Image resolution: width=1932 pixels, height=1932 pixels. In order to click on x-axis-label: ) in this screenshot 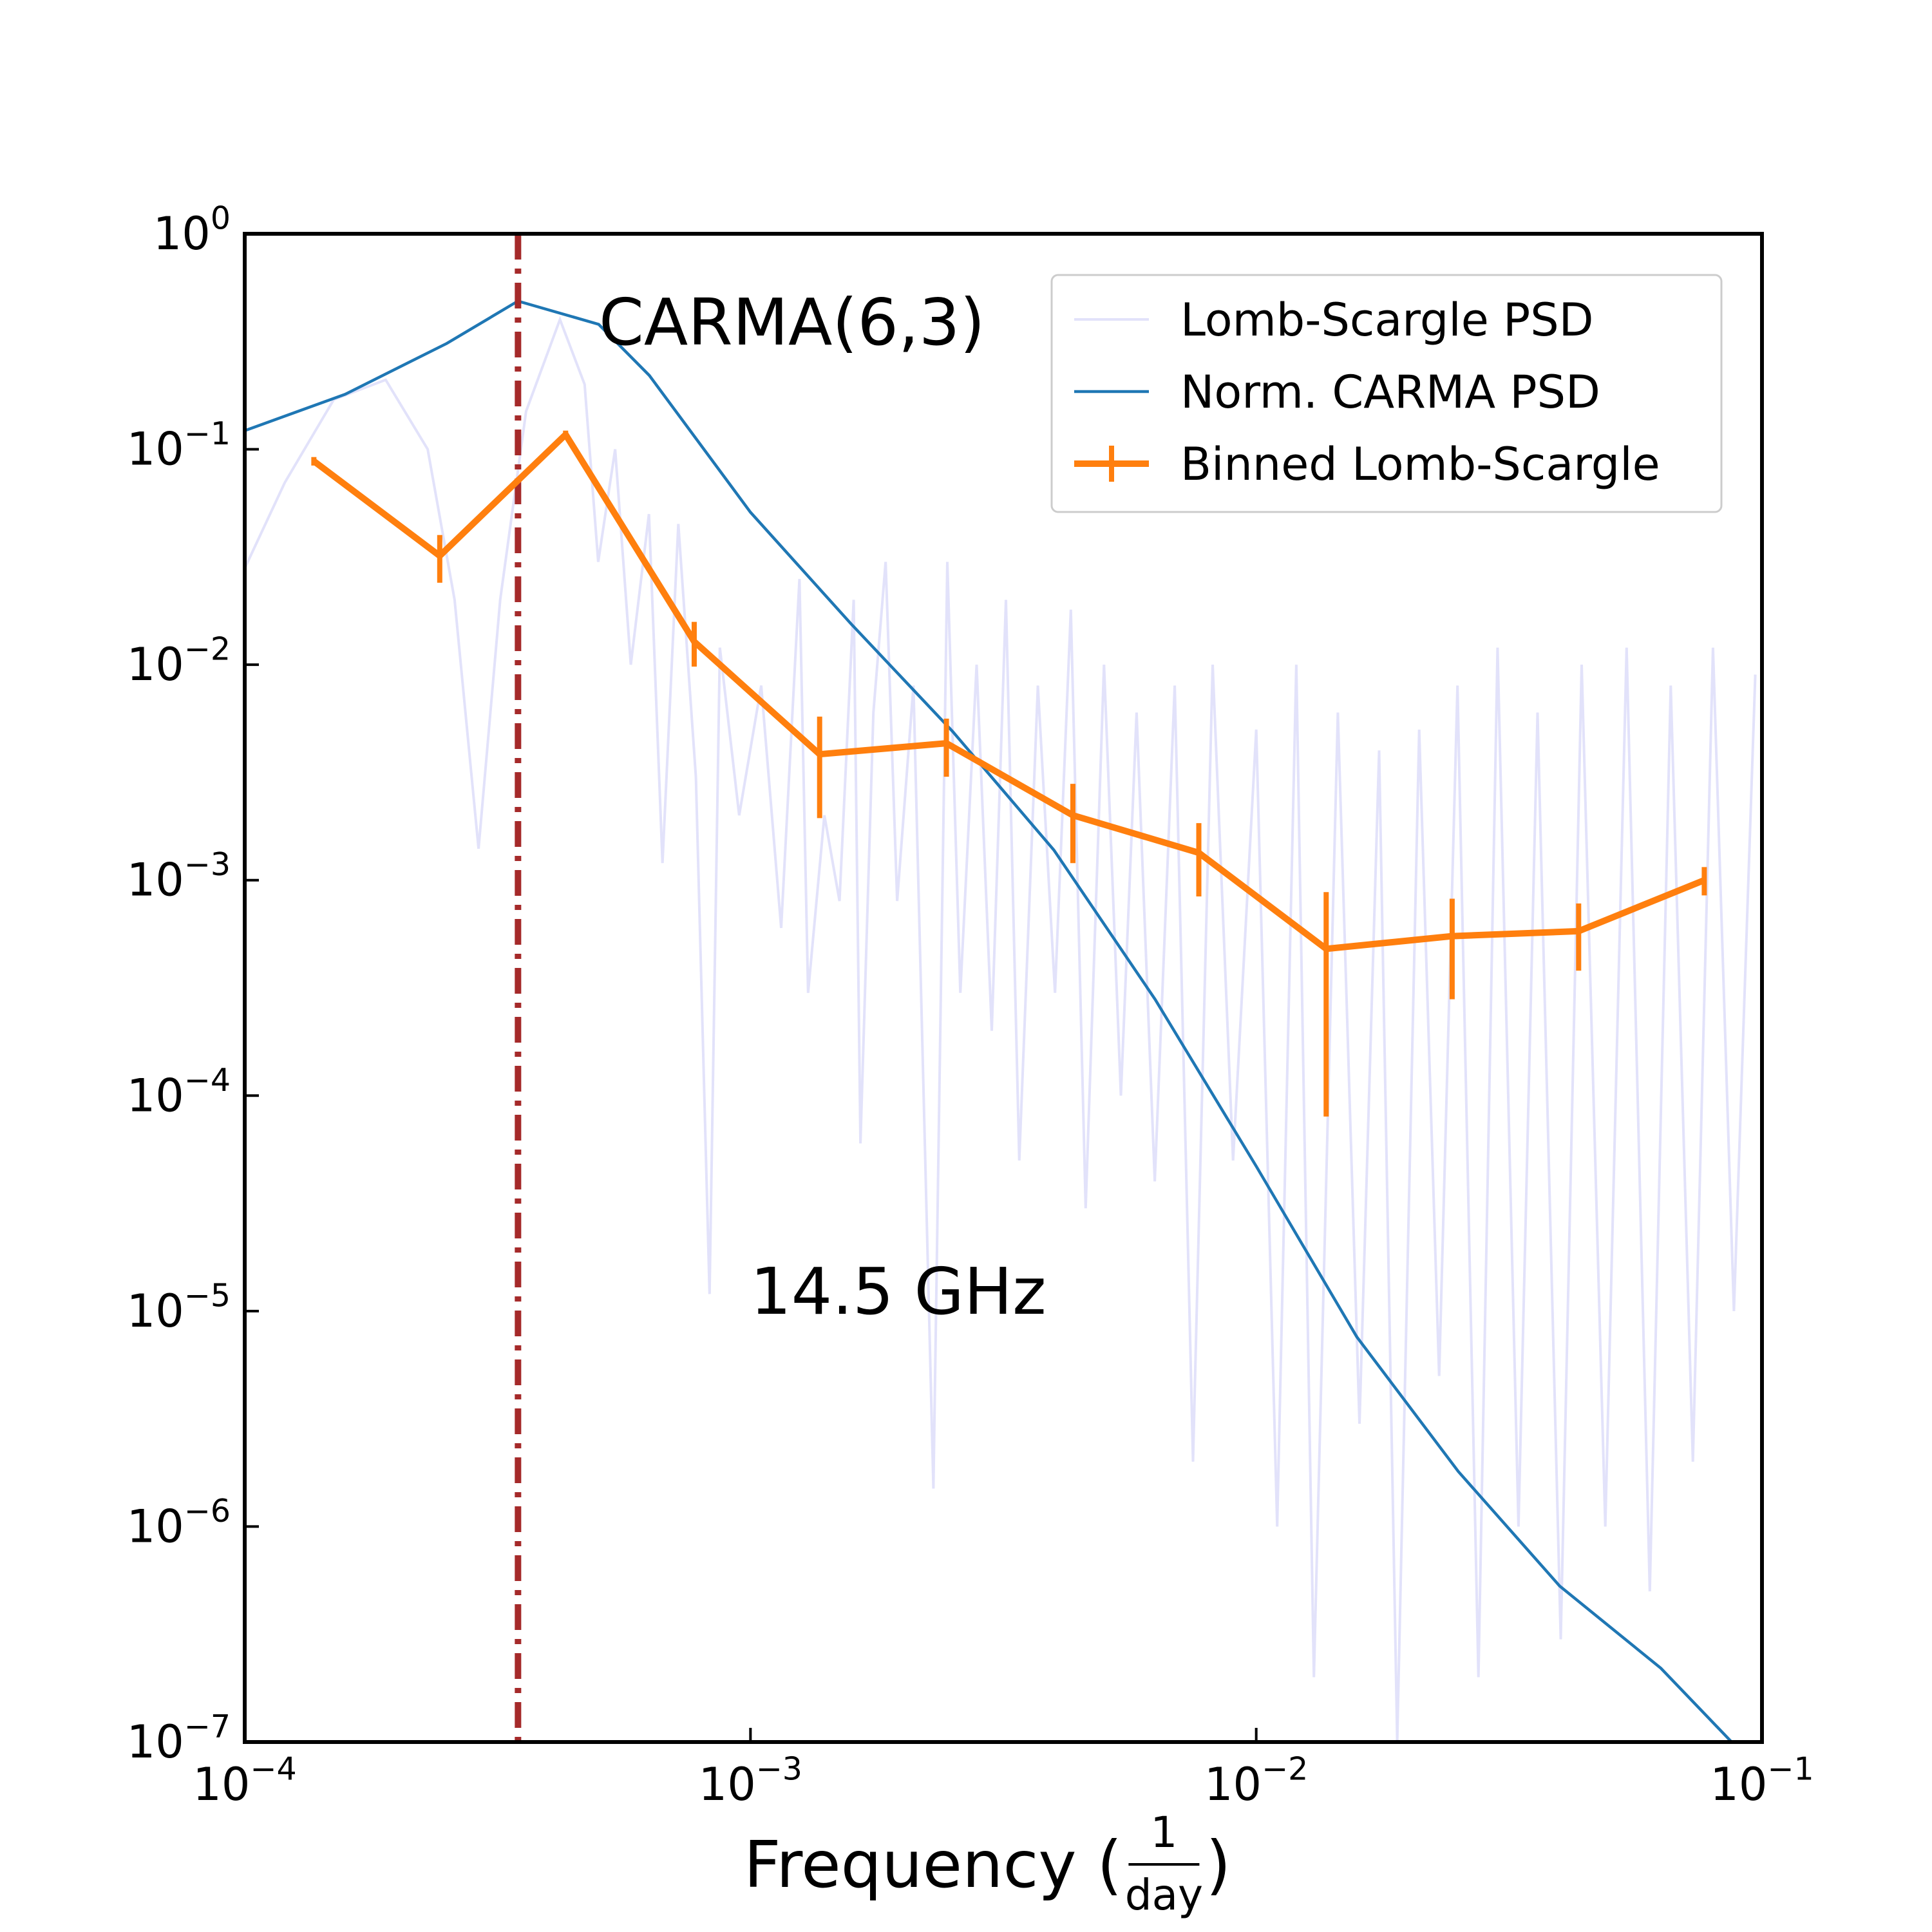, I will do `click(1219, 1865)`.